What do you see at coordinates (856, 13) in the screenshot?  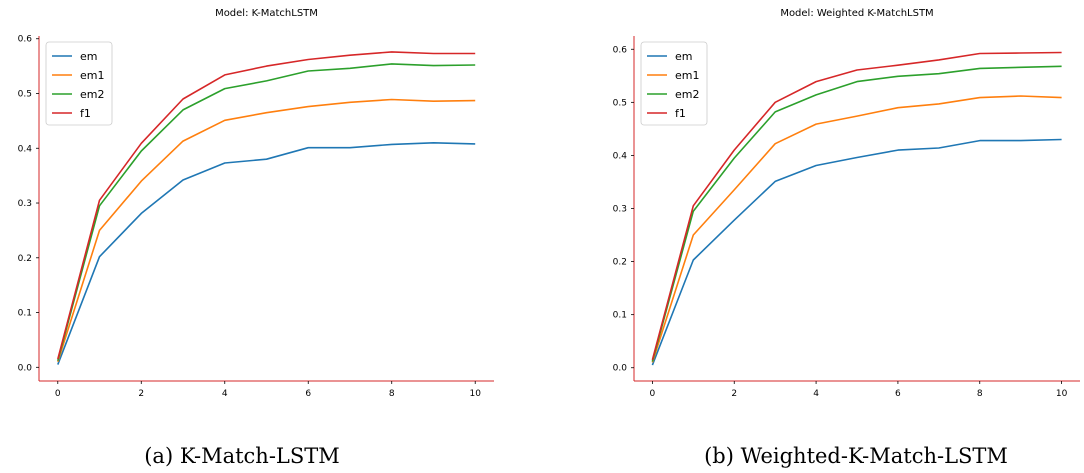 I see `chart-title: Model: Weighted K-MatchLSTM` at bounding box center [856, 13].